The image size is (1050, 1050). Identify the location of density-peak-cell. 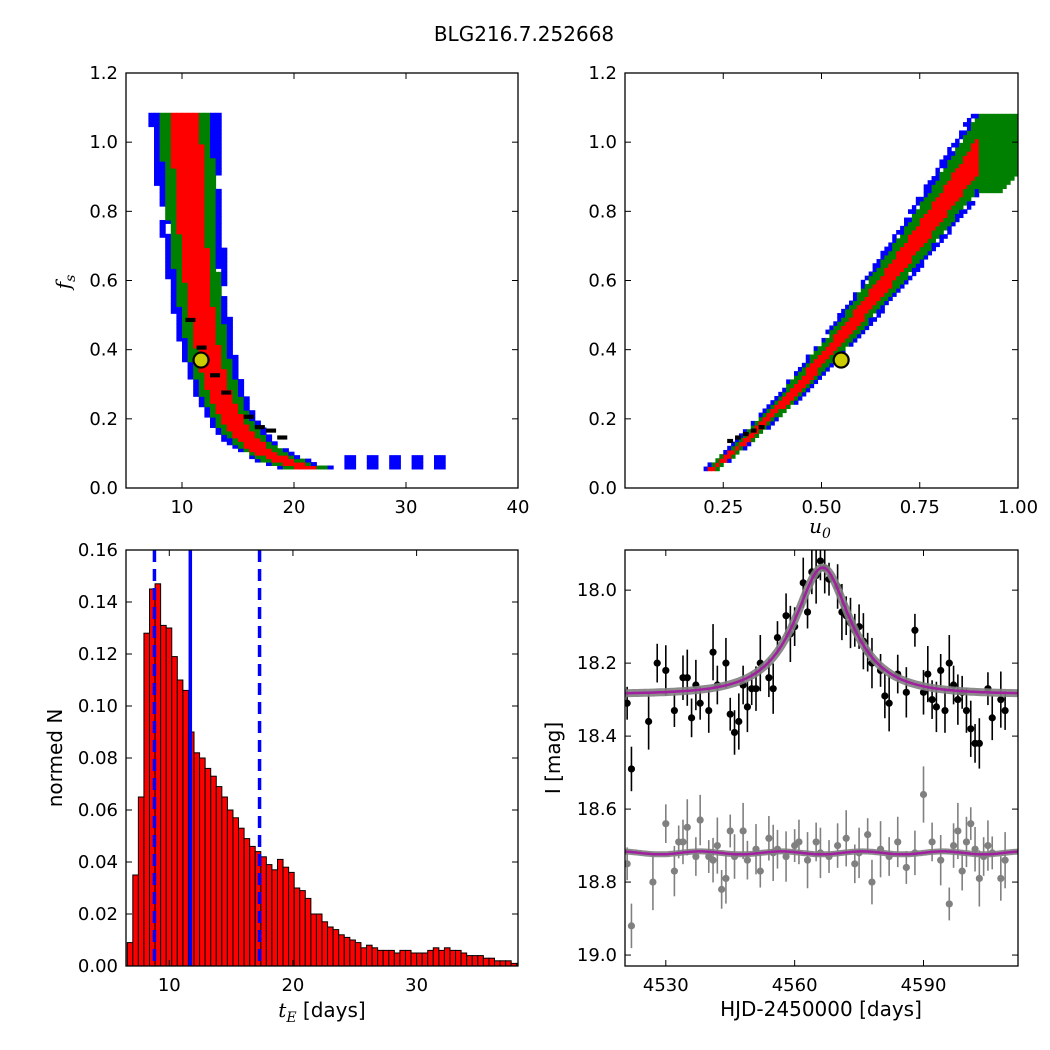
(282, 437).